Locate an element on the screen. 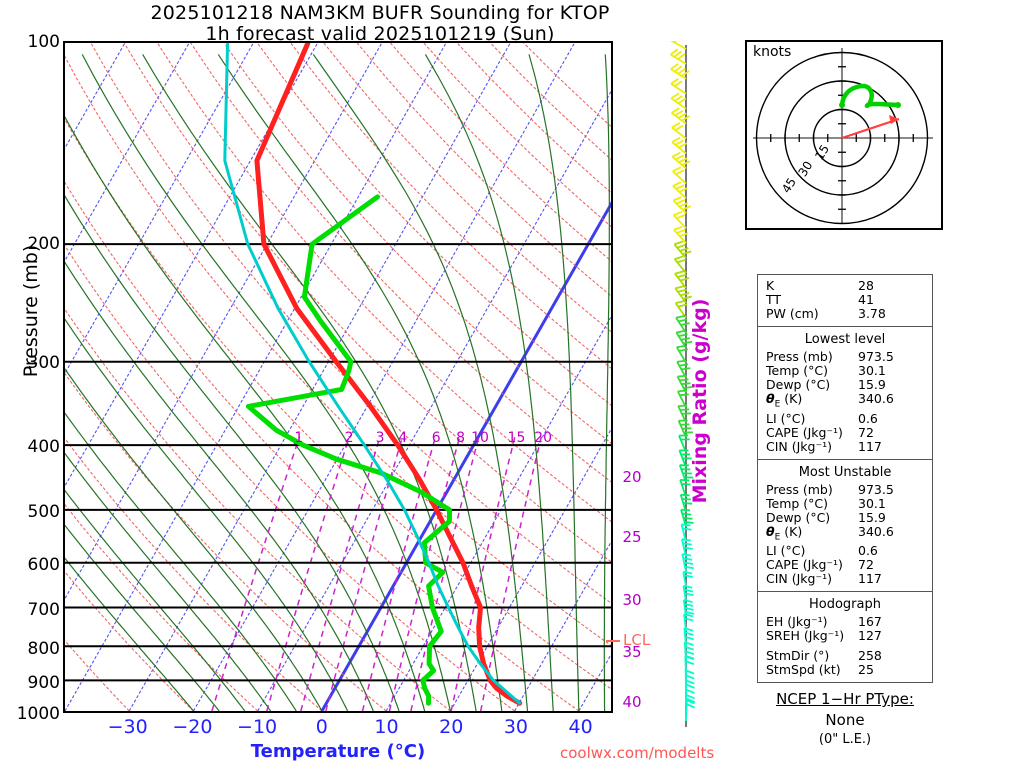  stats-row: SREH (Jkg⁻¹) 127 is located at coordinates (845, 636).